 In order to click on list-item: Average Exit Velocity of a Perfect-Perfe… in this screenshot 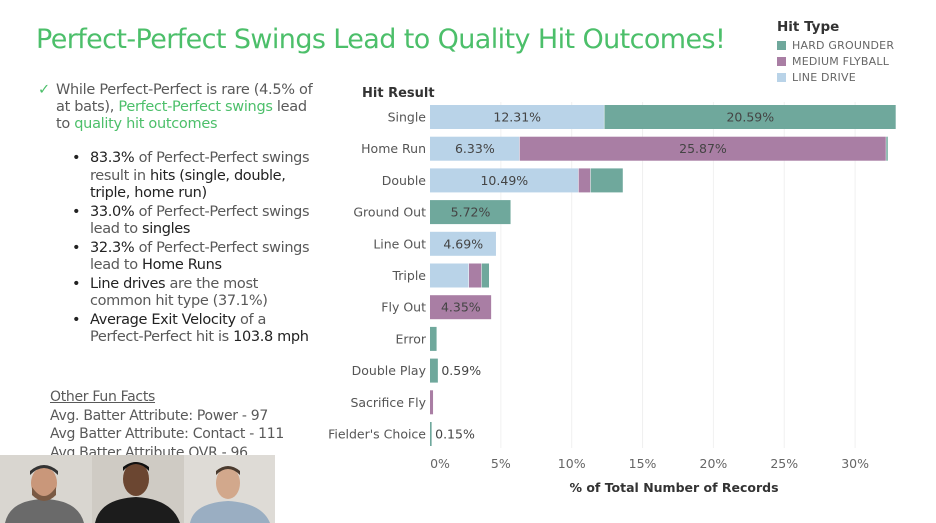, I will do `click(192, 329)`.